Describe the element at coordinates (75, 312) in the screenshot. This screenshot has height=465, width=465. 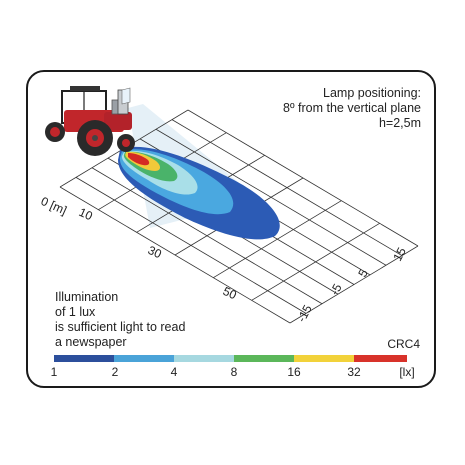
I see `illumination-note-line: of 1 lux` at that location.